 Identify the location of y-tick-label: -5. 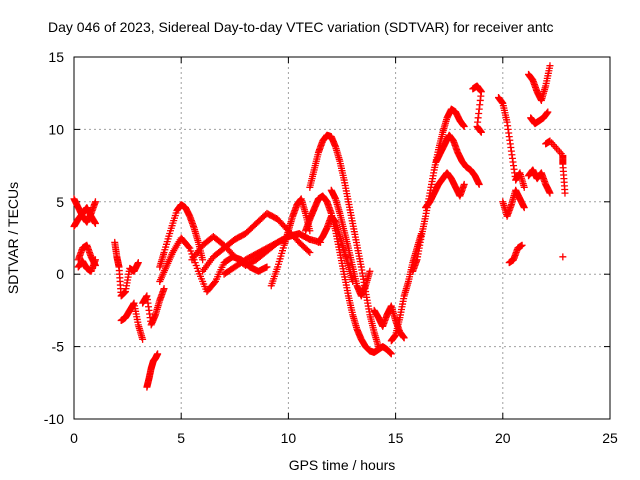
(58, 347).